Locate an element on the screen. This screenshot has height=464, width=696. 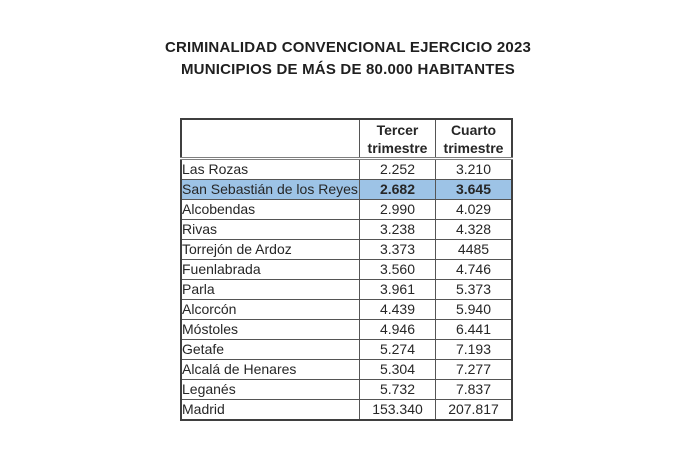
municipality-cell: Rivas is located at coordinates (270, 229).